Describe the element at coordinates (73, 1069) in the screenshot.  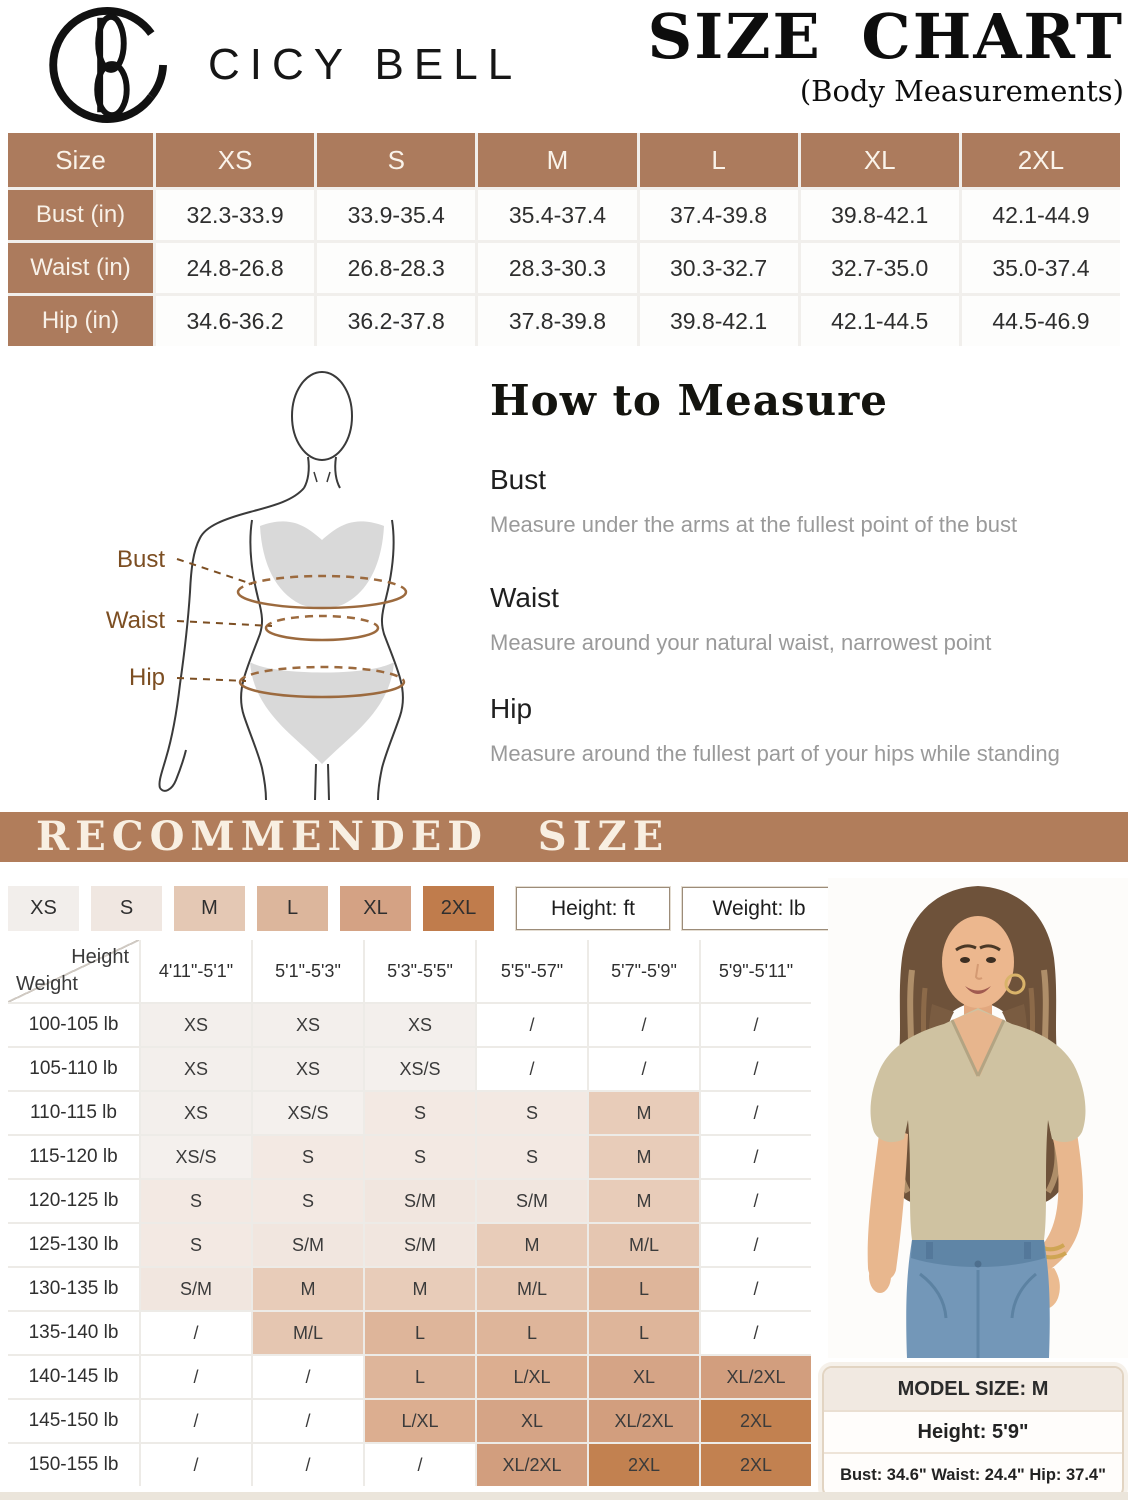
I see `weight-row-label: 105-110 lb` at that location.